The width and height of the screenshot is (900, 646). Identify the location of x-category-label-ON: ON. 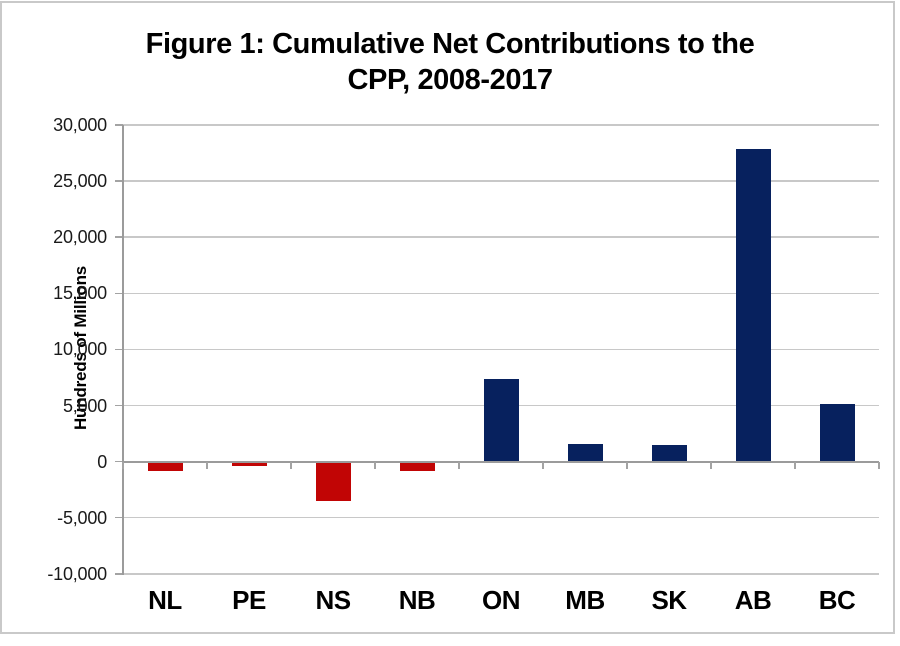
(501, 600).